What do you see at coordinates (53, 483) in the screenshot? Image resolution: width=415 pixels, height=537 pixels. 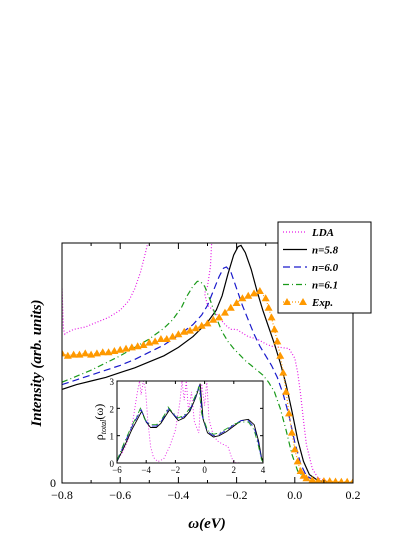 I see `main-y-tick-label-0: 0` at bounding box center [53, 483].